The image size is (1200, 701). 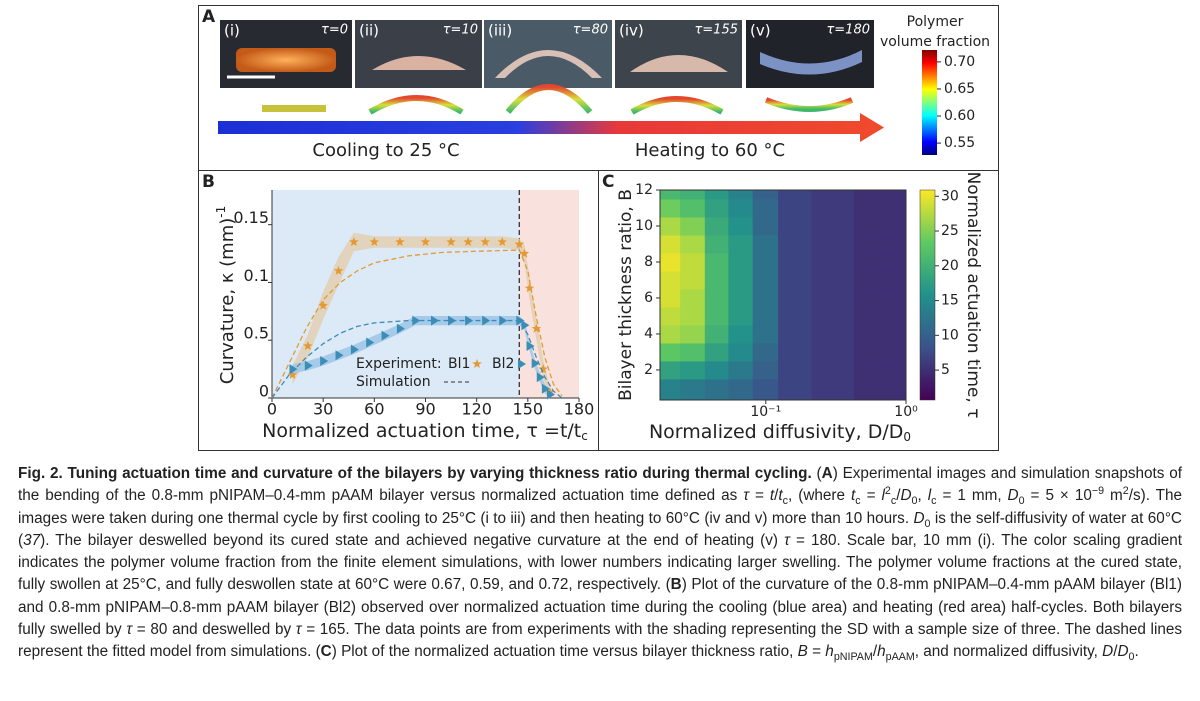 I want to click on arrow-label: Cooling to 25 °C, so click(x=385, y=150).